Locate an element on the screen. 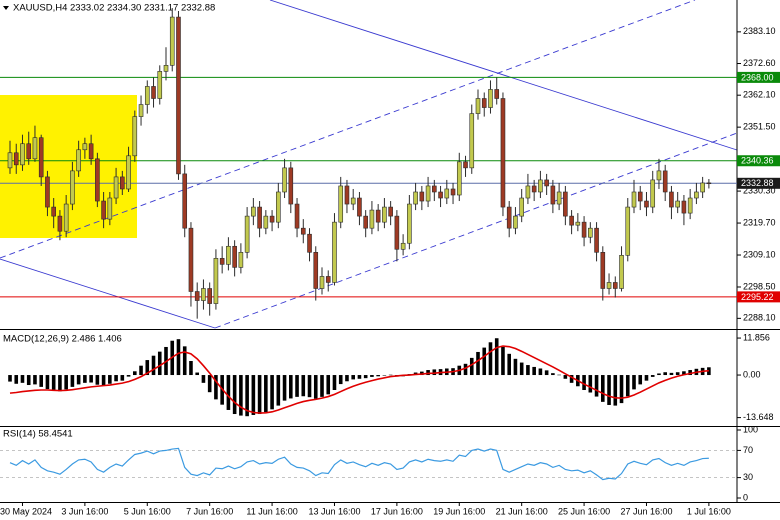  x-tick-label: 11 Jun 16:00 is located at coordinates (271, 511).